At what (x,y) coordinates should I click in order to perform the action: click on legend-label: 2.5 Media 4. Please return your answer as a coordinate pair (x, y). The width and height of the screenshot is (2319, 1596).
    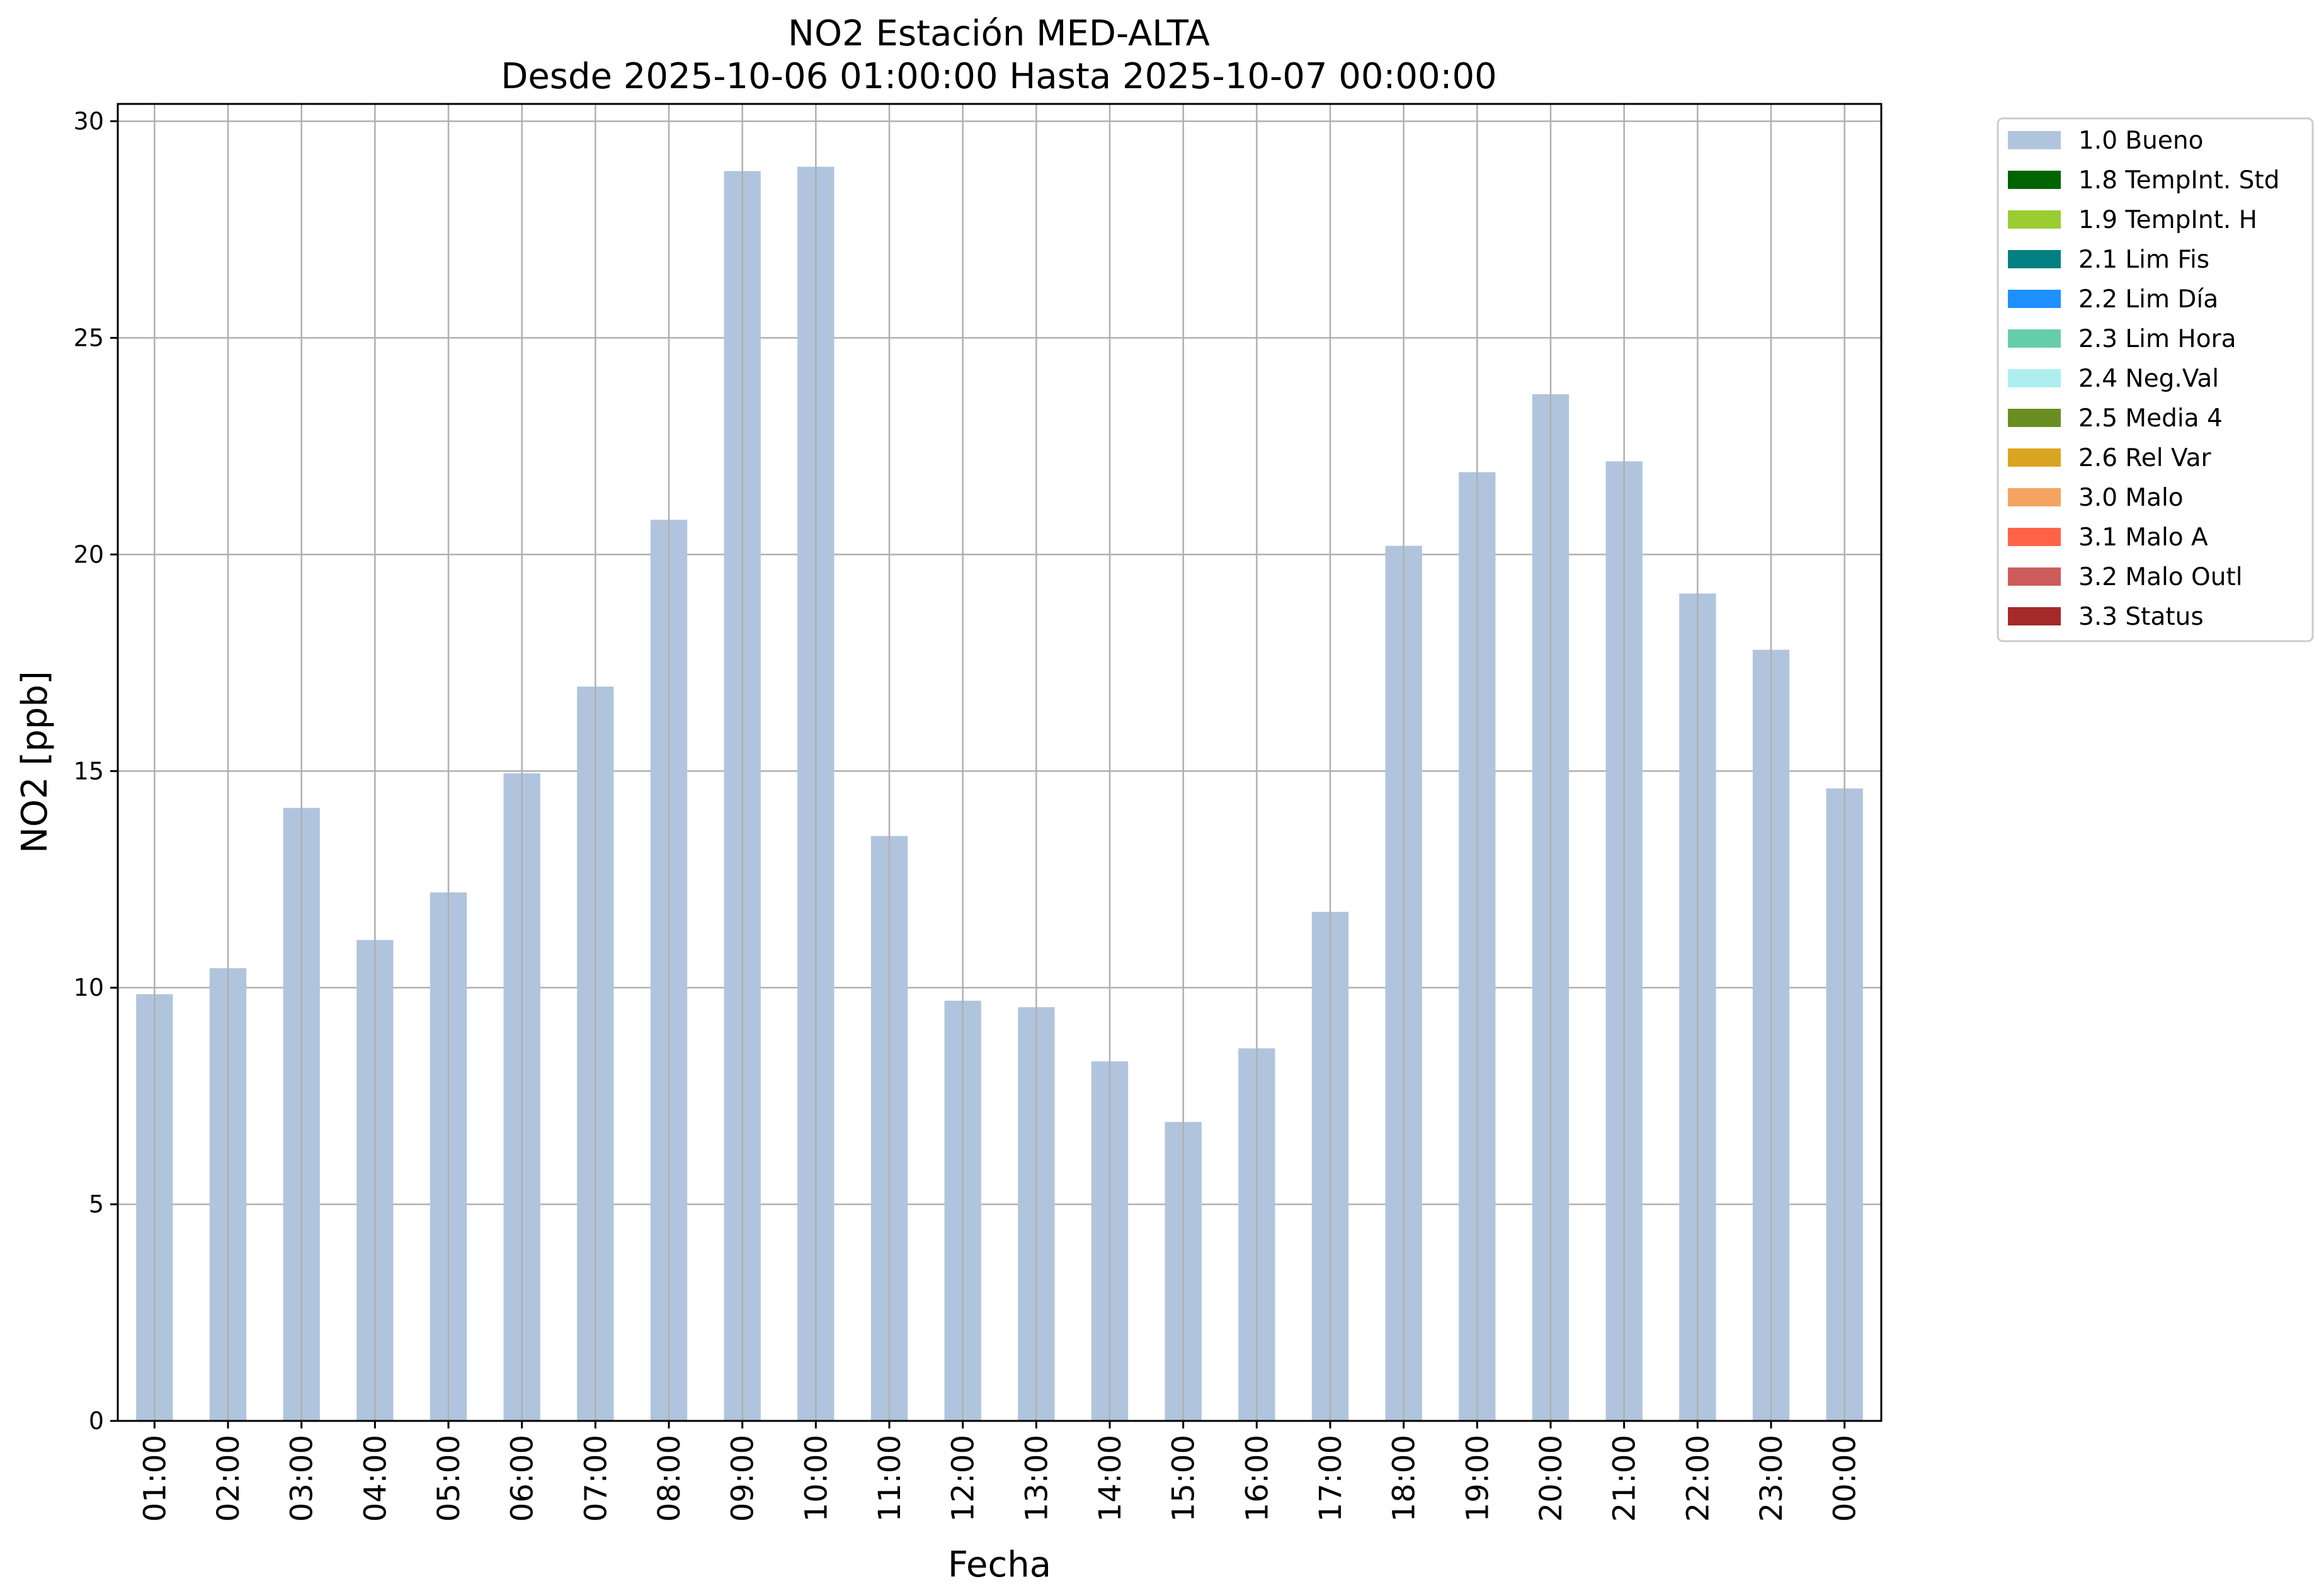
    Looking at the image, I should click on (2150, 418).